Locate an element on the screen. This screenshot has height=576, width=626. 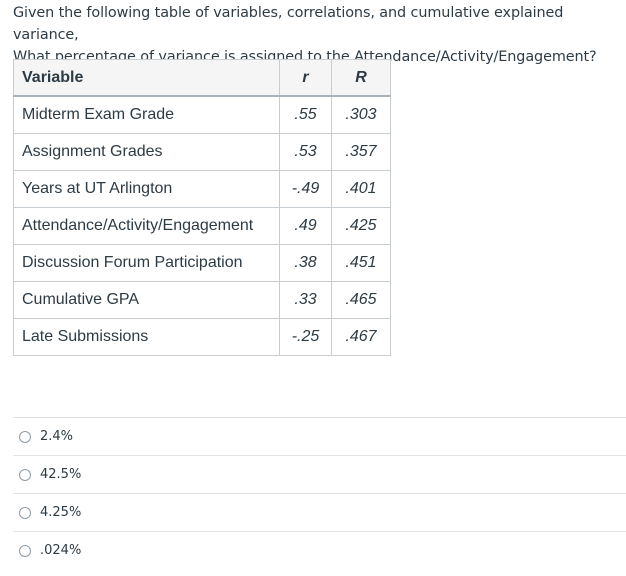
table-row: Midterm Exam Grade .55 .303 is located at coordinates (202, 114).